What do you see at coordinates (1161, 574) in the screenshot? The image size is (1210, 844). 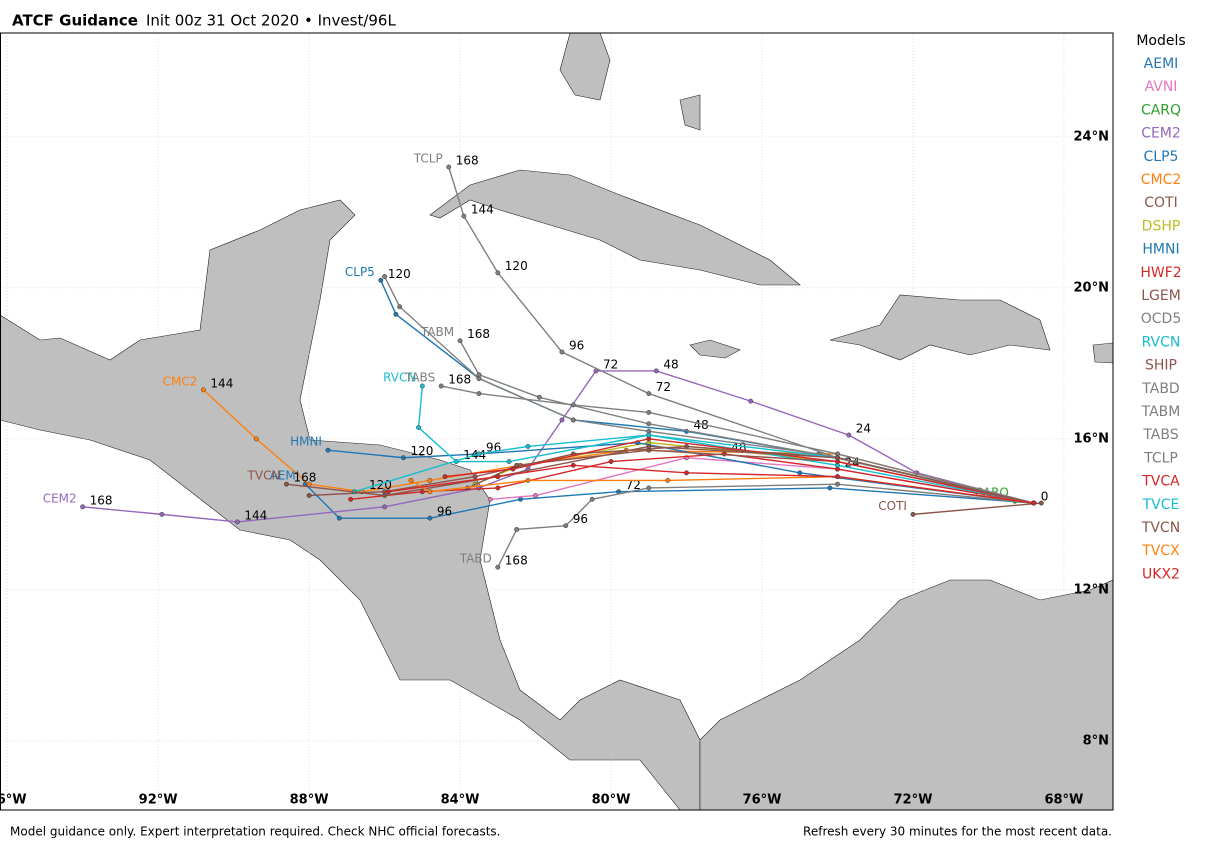 I see `legend-entry: UKX2` at bounding box center [1161, 574].